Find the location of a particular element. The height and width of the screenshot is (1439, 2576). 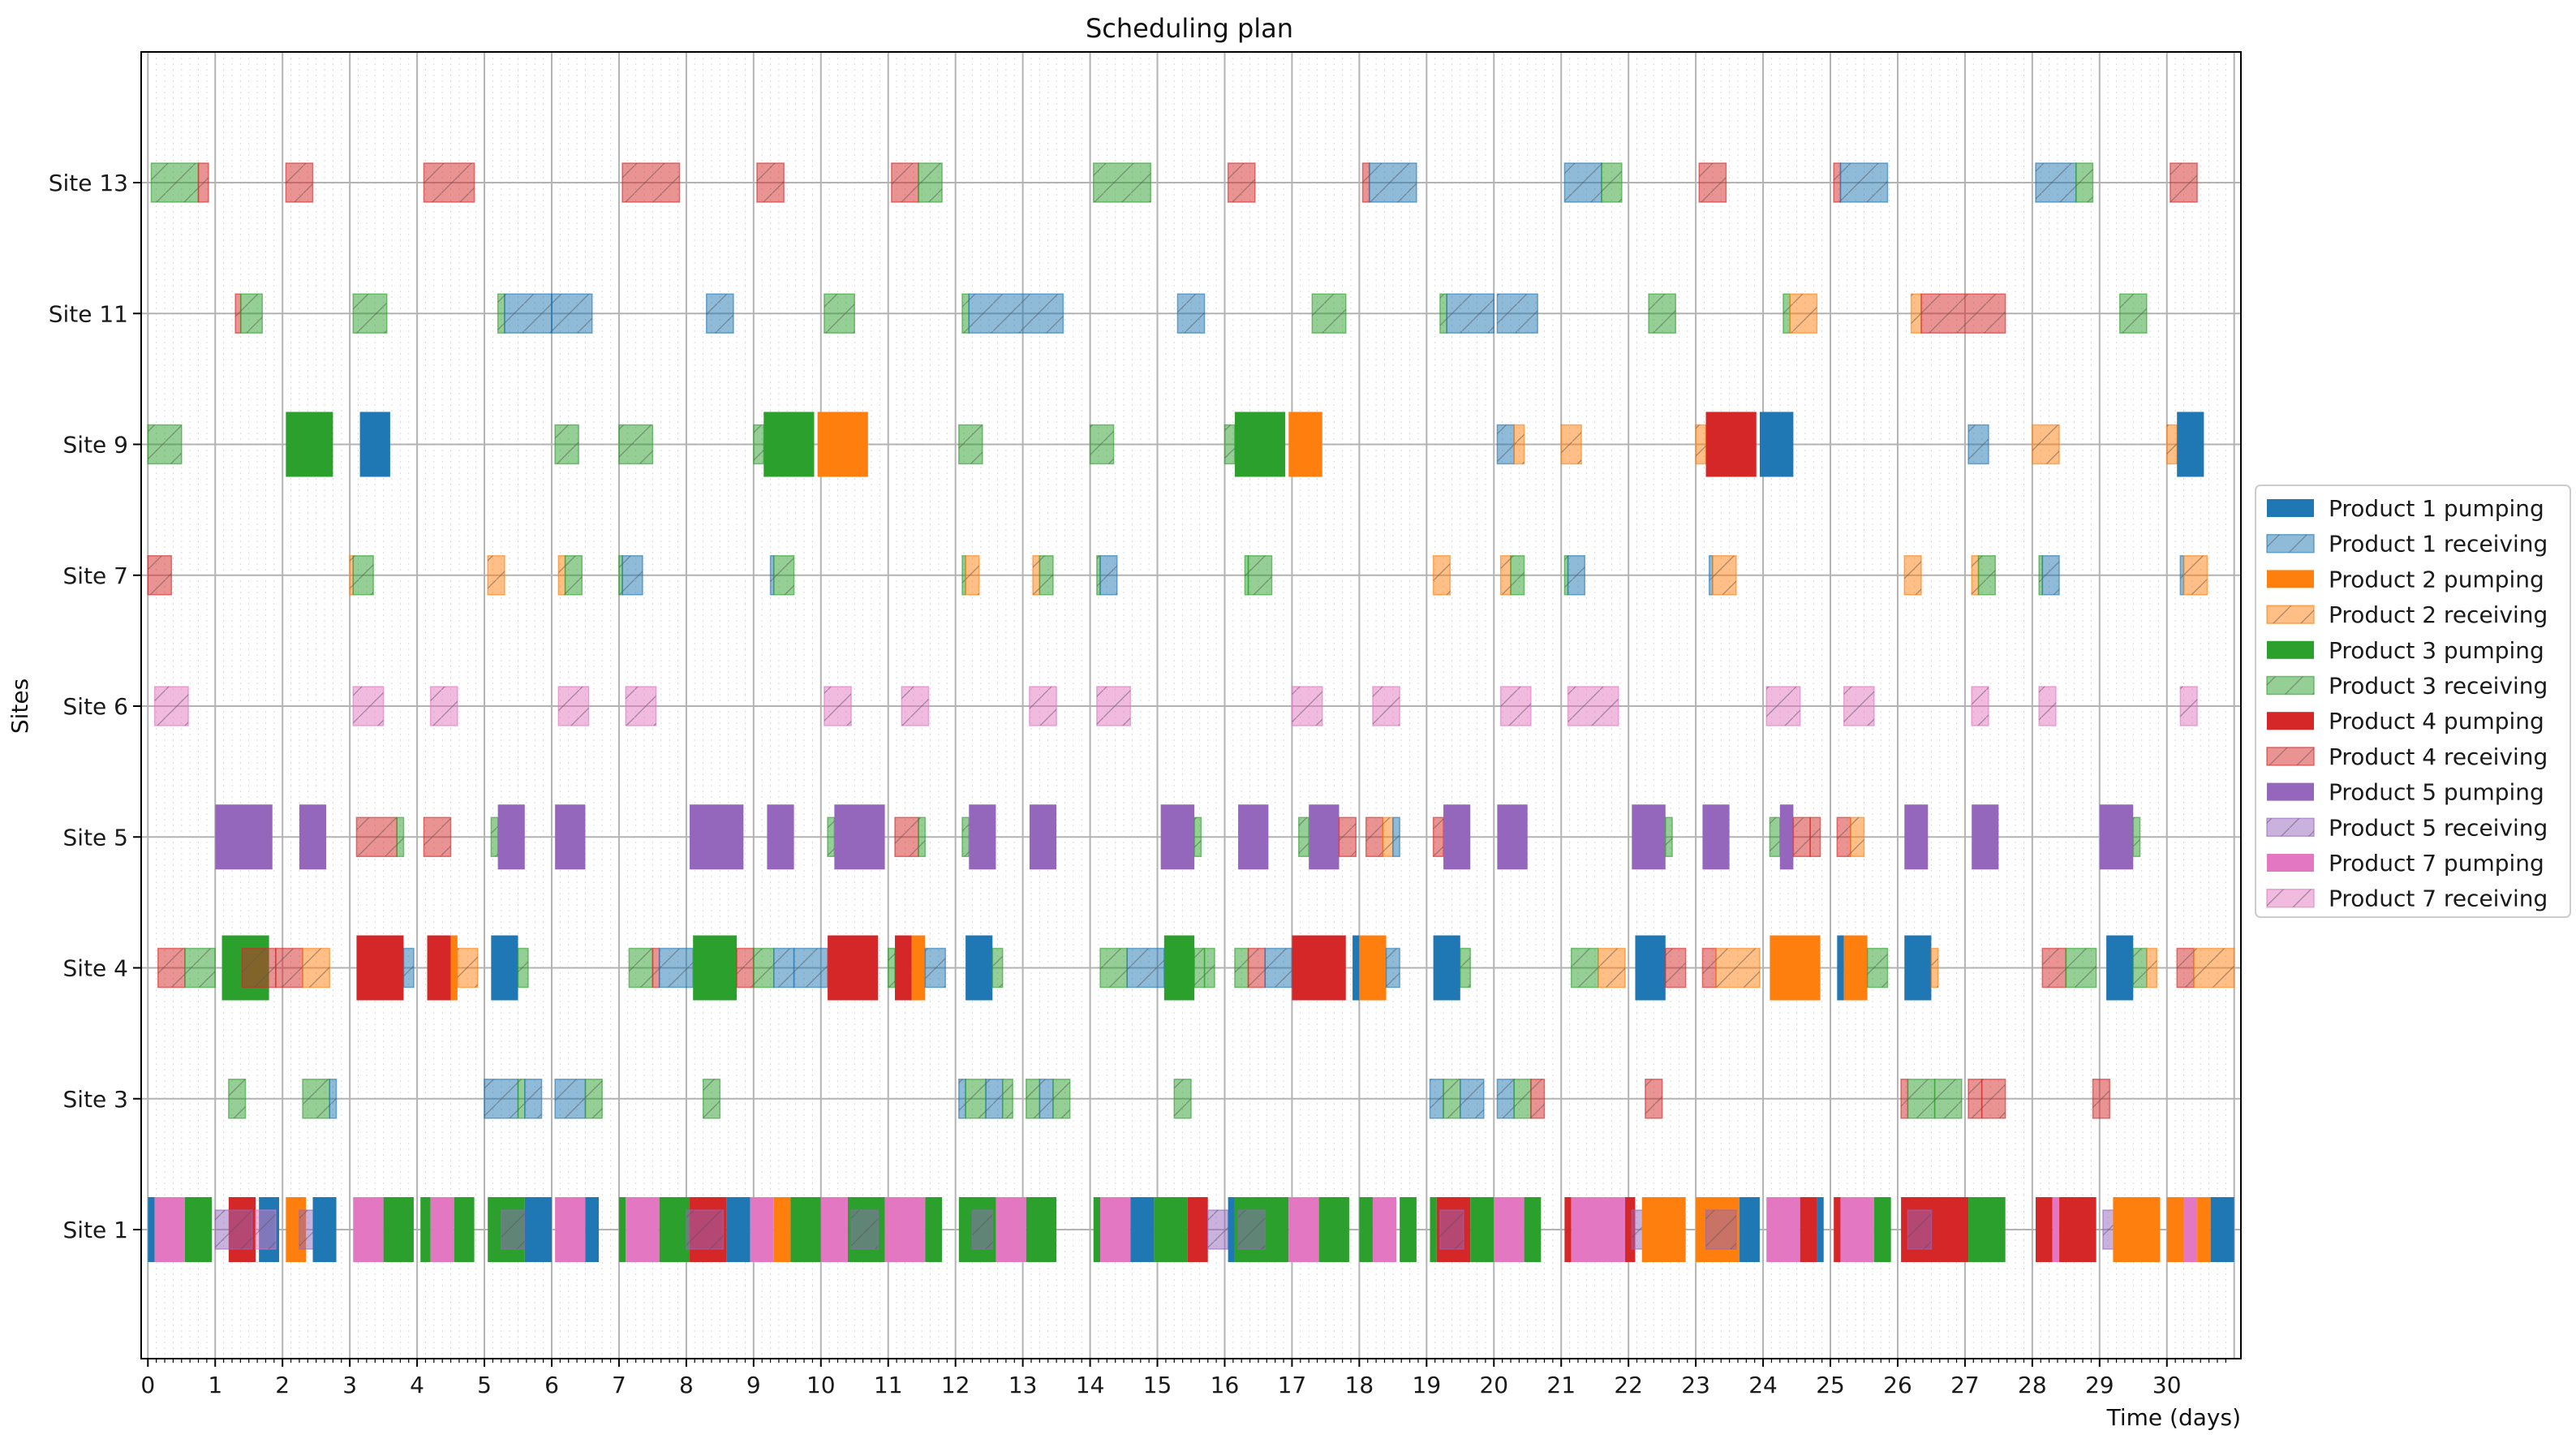

legend-label: Product 4 receiving is located at coordinates (2438, 756).